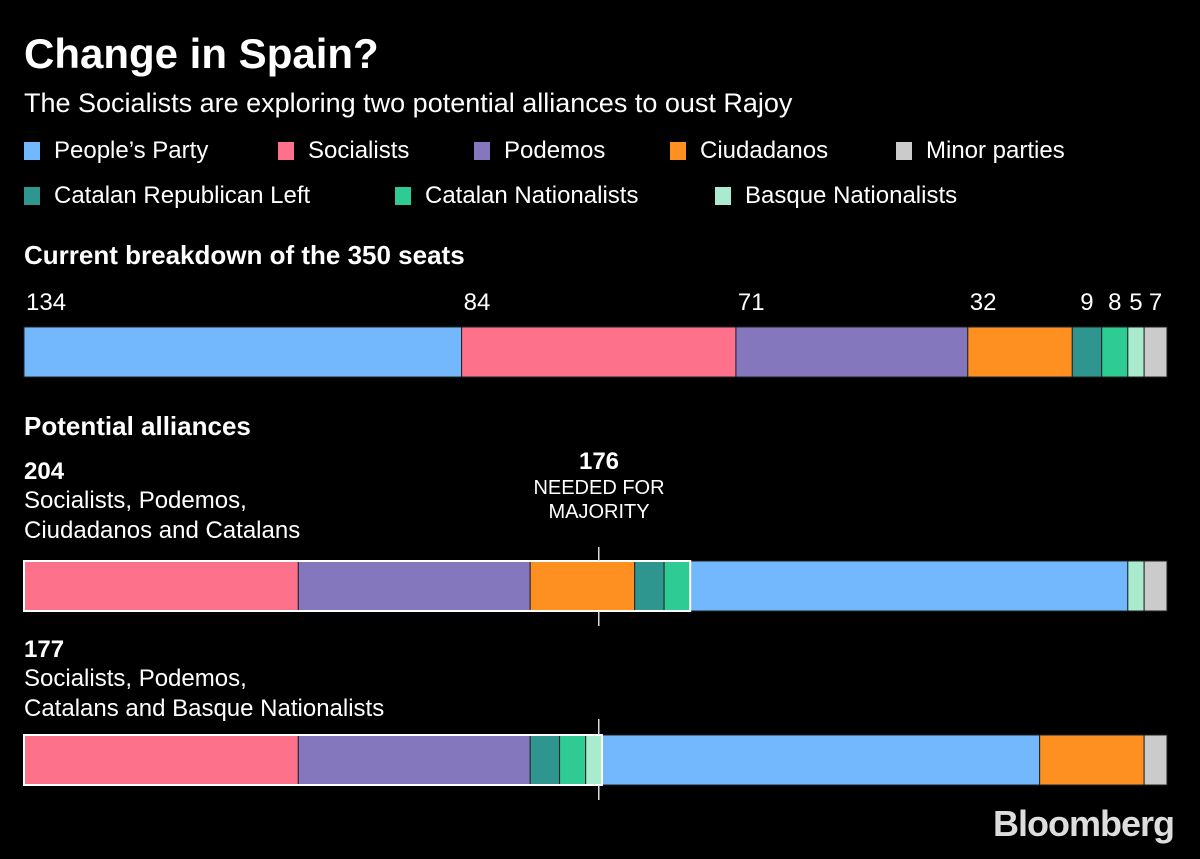  I want to click on majority-annotation: 176 NEEDED FOR MAJORITY, so click(599, 485).